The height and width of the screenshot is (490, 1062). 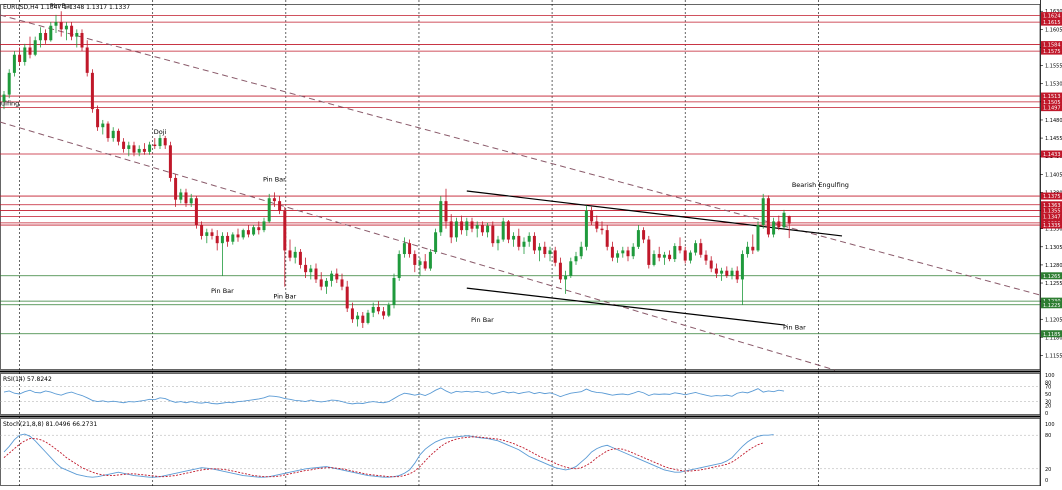 What do you see at coordinates (1052, 52) in the screenshot?
I see `level-price-label: 1.1575` at bounding box center [1052, 52].